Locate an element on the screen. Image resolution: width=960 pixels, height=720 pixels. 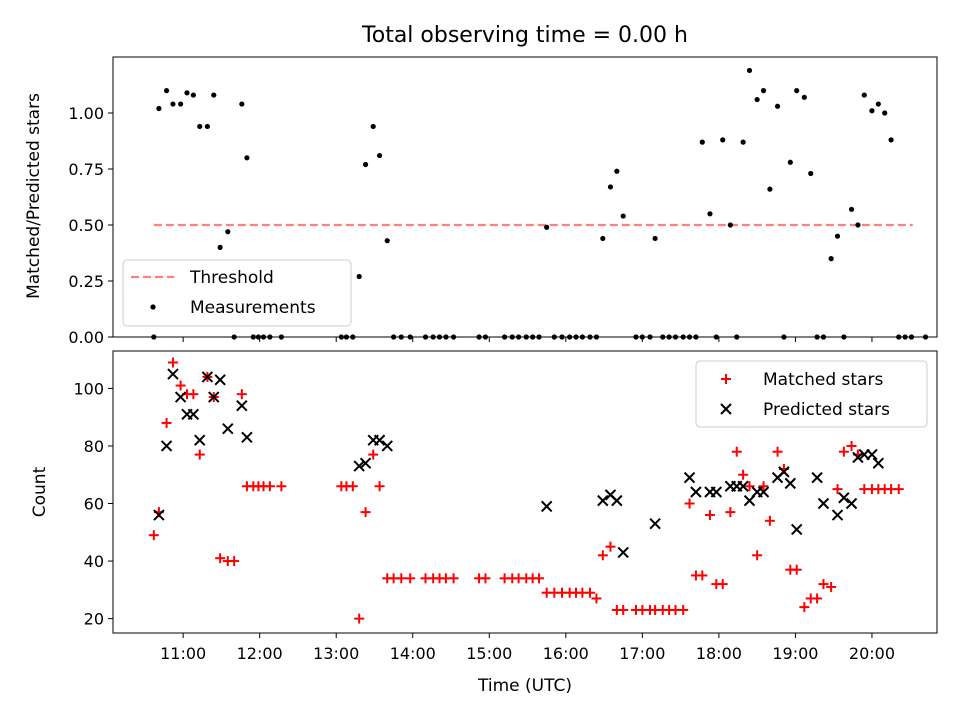
x-tick-label: 18:00 is located at coordinates (719, 653).